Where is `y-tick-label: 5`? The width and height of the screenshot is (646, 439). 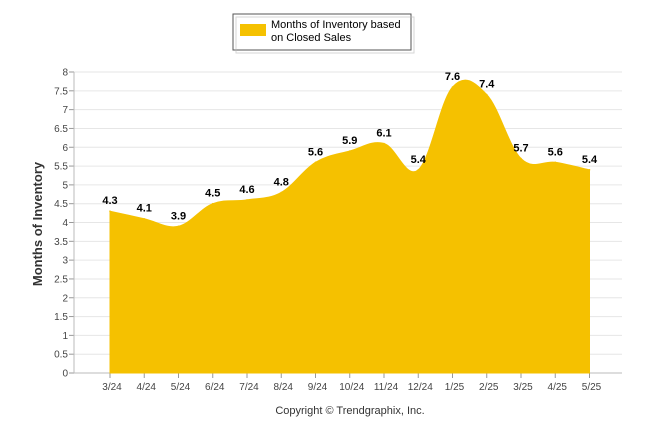 y-tick-label: 5 is located at coordinates (65, 185).